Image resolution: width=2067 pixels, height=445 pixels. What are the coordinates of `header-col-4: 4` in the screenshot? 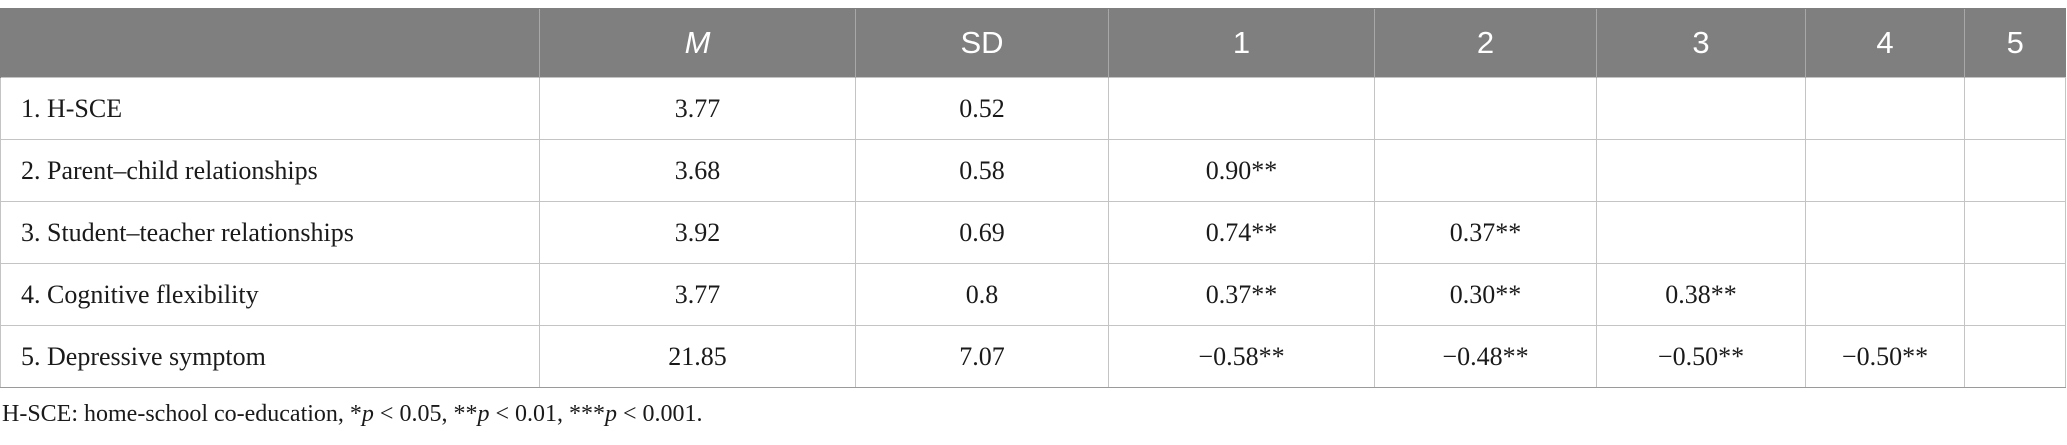 It's located at (1885, 43).